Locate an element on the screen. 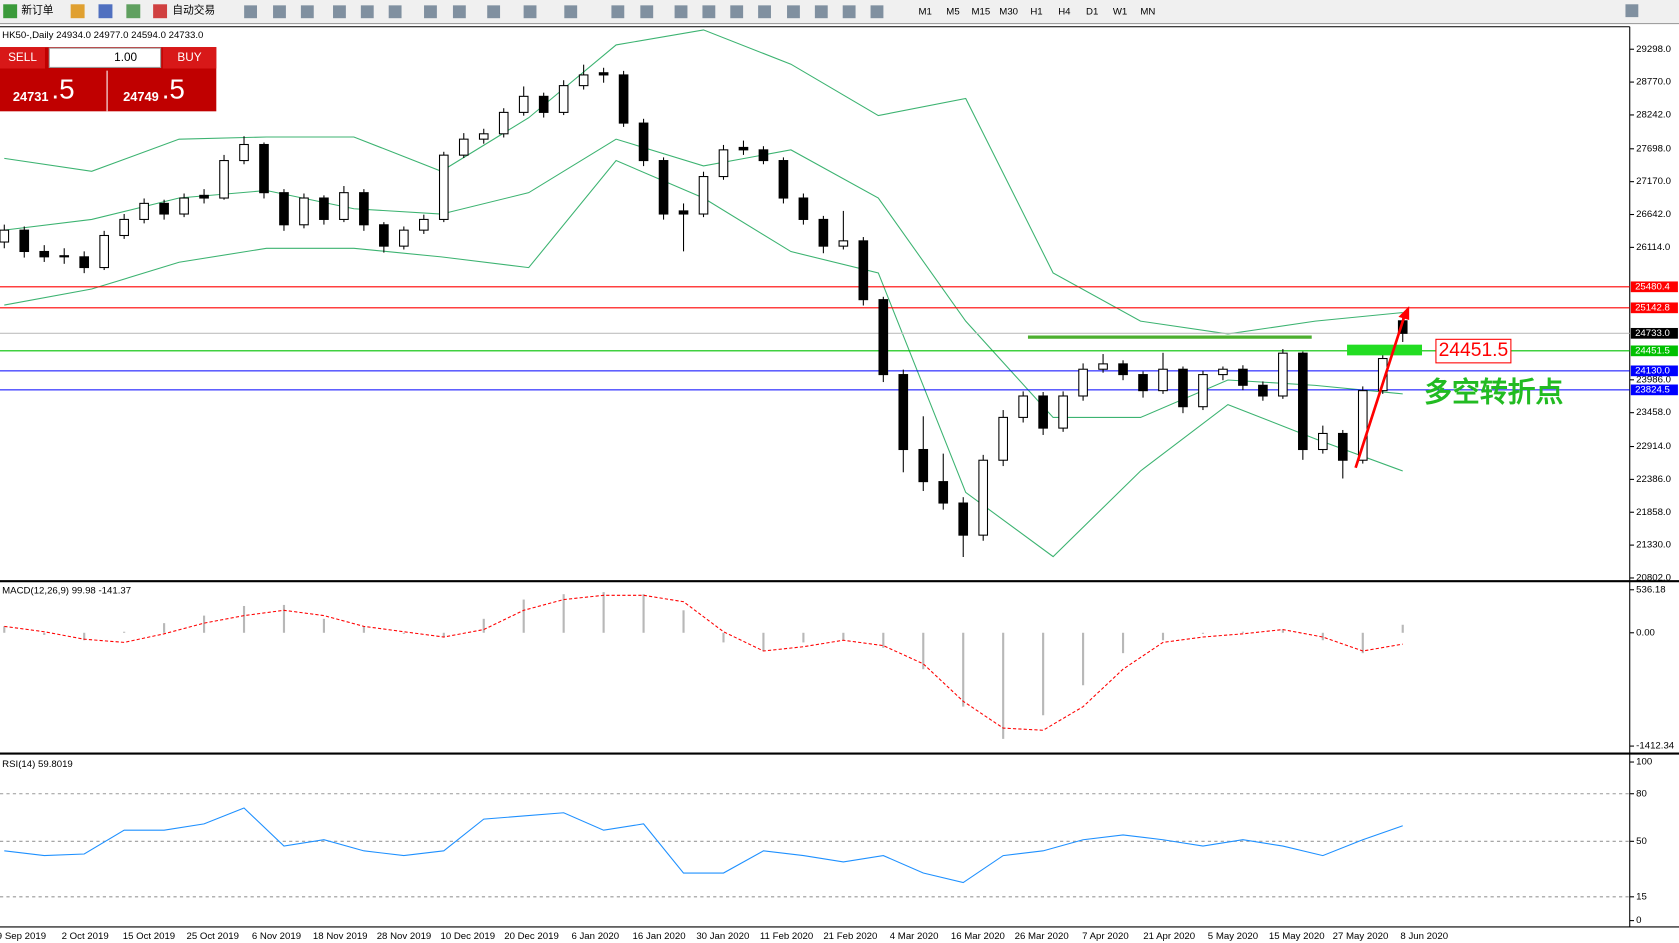  timeframe-button: H4 is located at coordinates (1064, 11).